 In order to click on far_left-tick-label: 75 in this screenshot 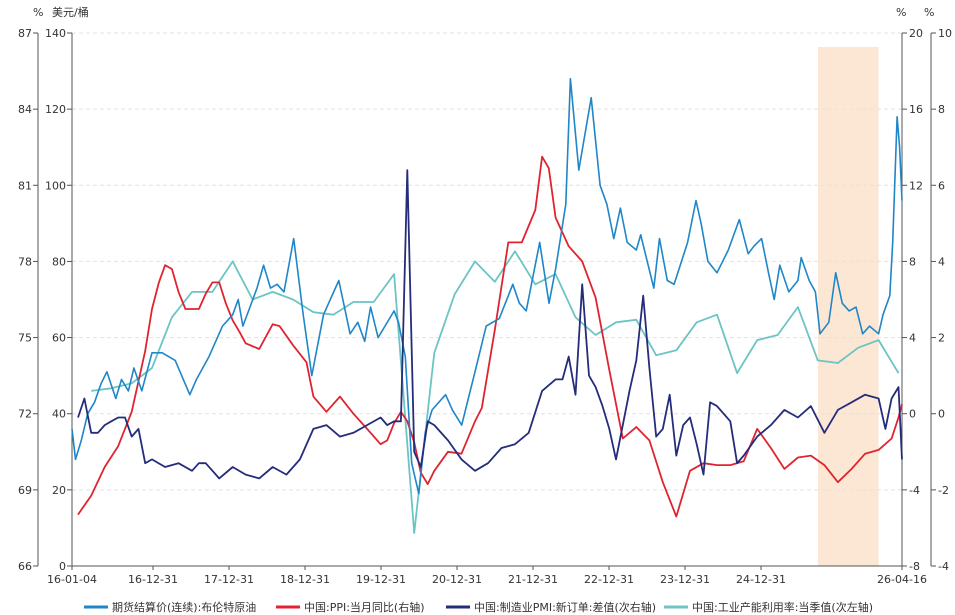, I will do `click(25, 338)`.